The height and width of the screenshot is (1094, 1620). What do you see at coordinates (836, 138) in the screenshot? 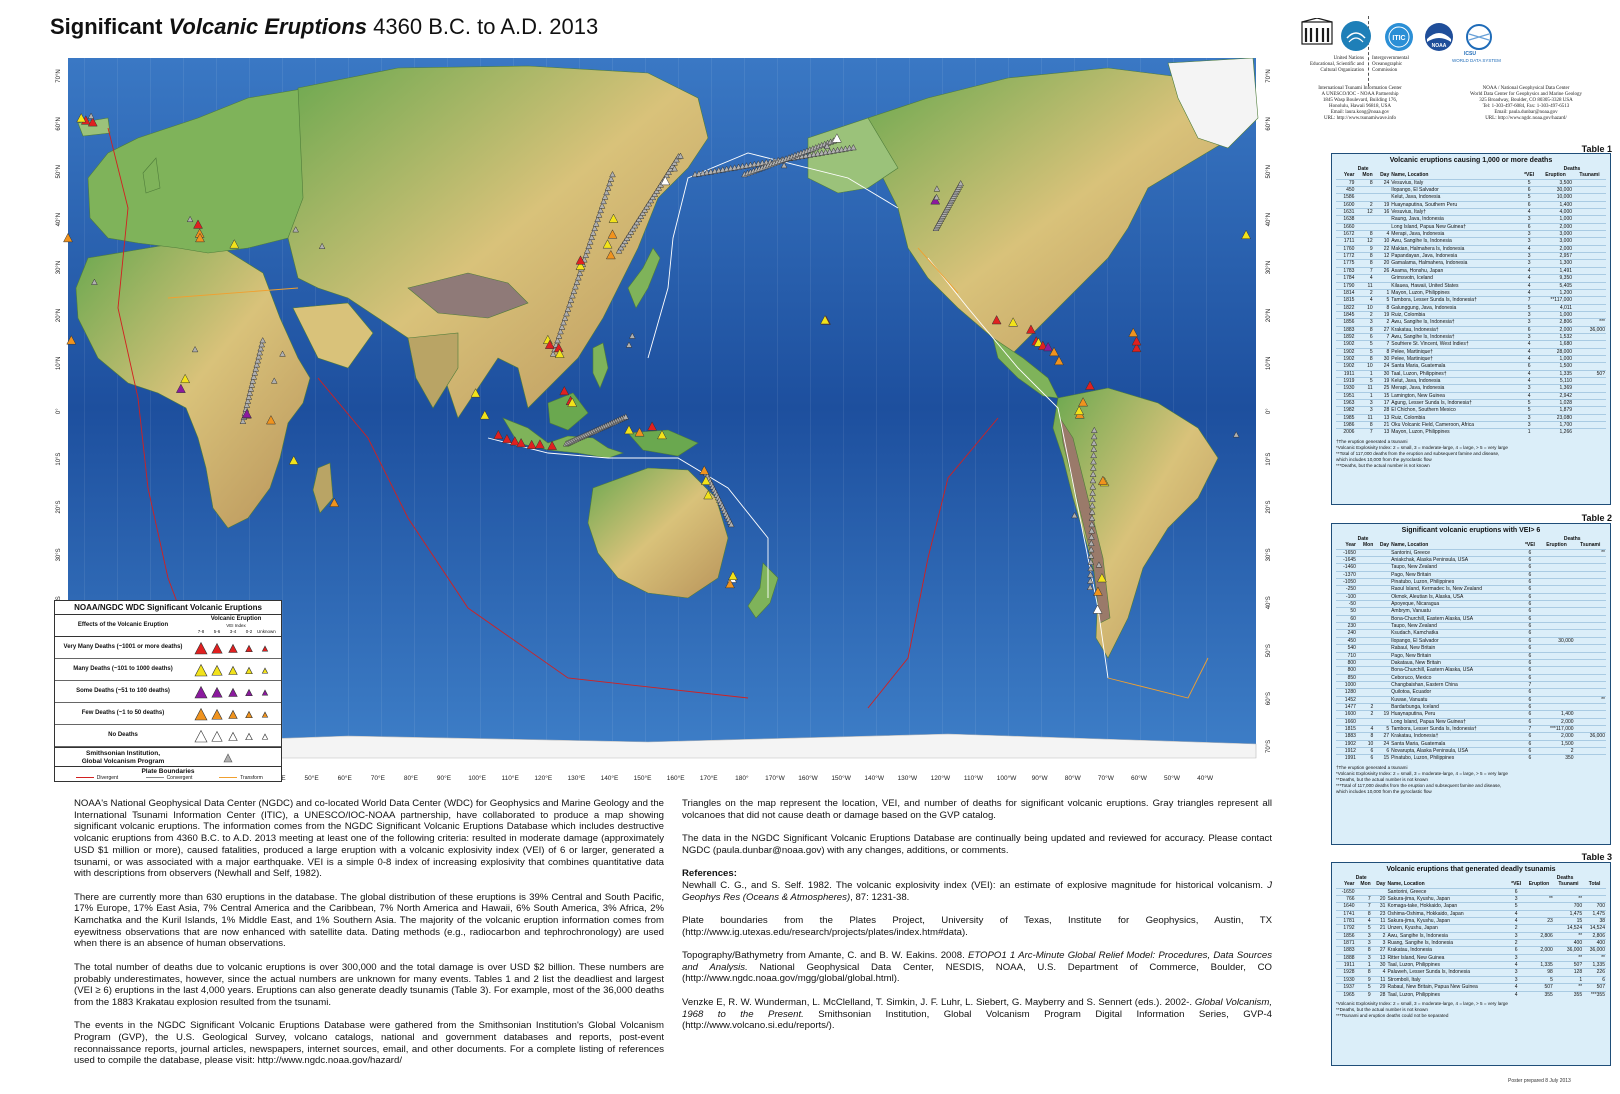
I see `white-volcano-triangle` at bounding box center [836, 138].